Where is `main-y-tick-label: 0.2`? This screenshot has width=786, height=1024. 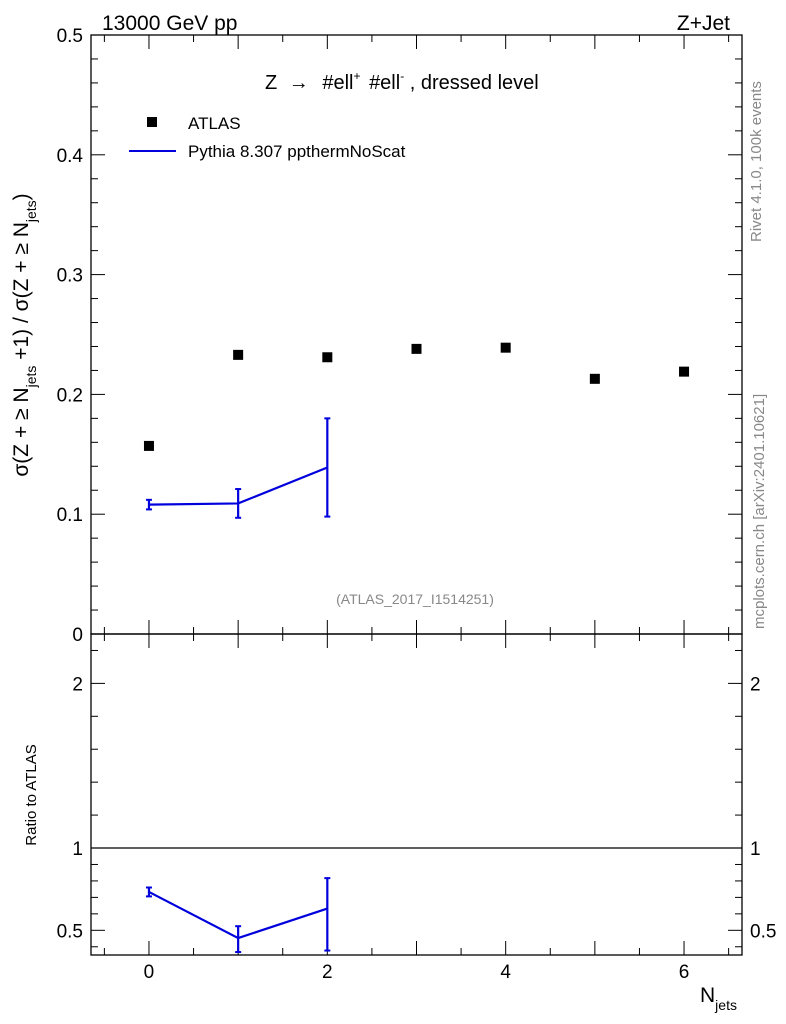
main-y-tick-label: 0.2 is located at coordinates (70, 395).